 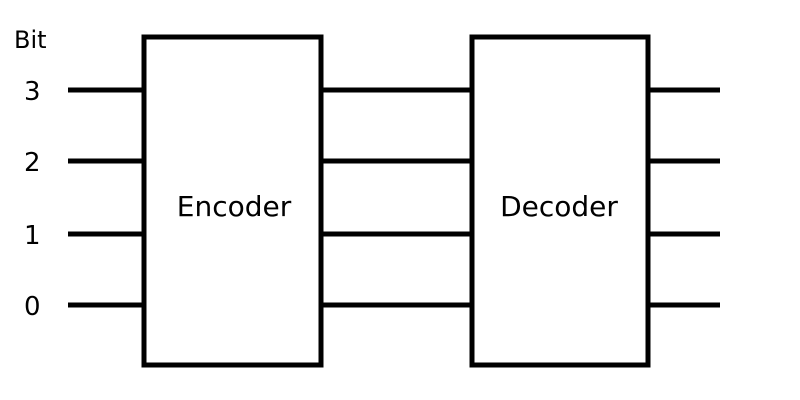 I want to click on bit-label-3: 3, so click(x=32, y=92).